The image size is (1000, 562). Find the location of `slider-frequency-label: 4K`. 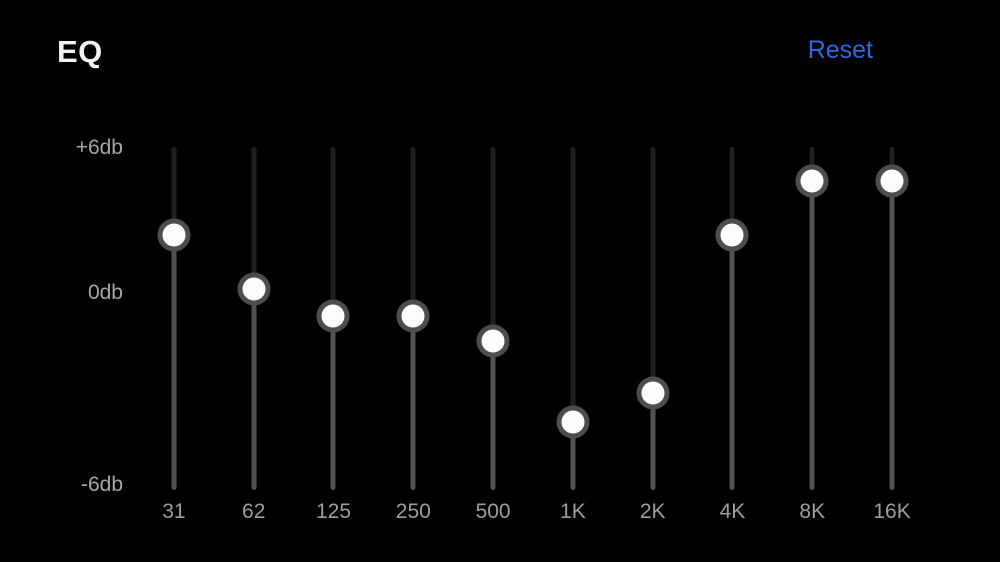

slider-frequency-label: 4K is located at coordinates (732, 511).